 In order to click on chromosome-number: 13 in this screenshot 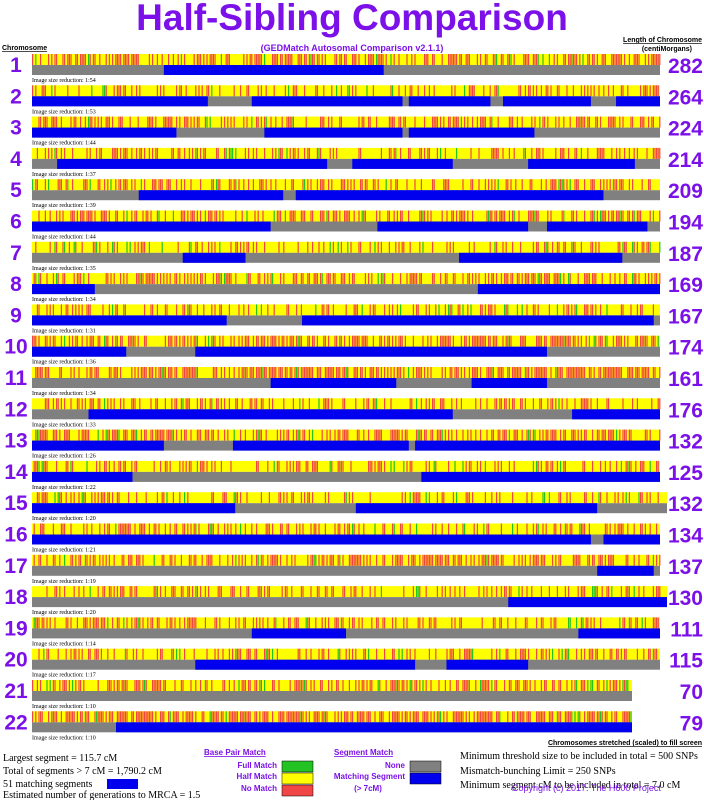, I will do `click(15, 441)`.